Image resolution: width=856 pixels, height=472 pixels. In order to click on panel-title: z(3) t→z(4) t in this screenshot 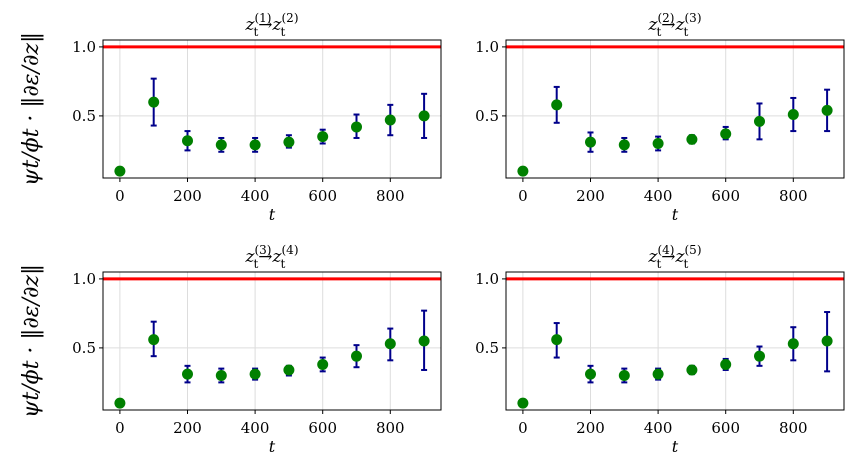, I will do `click(271, 257)`.